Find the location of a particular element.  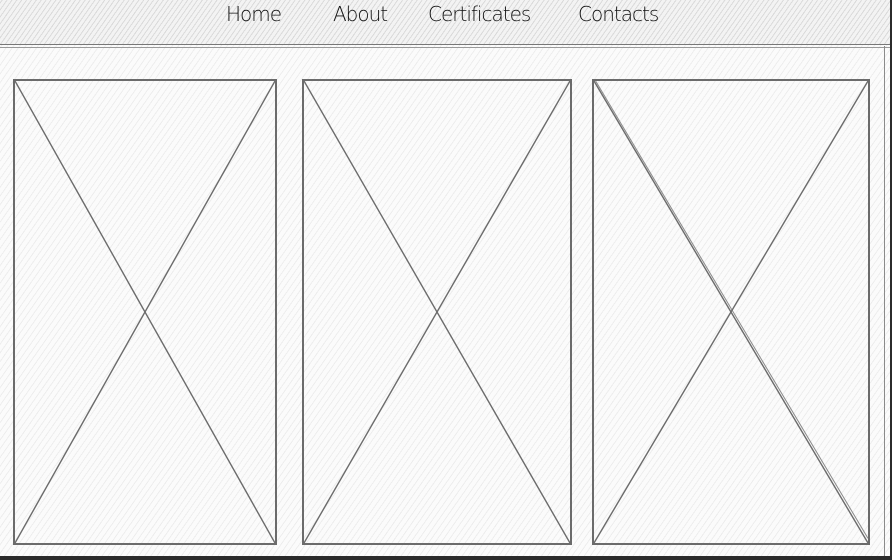

nav-link-about: About is located at coordinates (360, 14).